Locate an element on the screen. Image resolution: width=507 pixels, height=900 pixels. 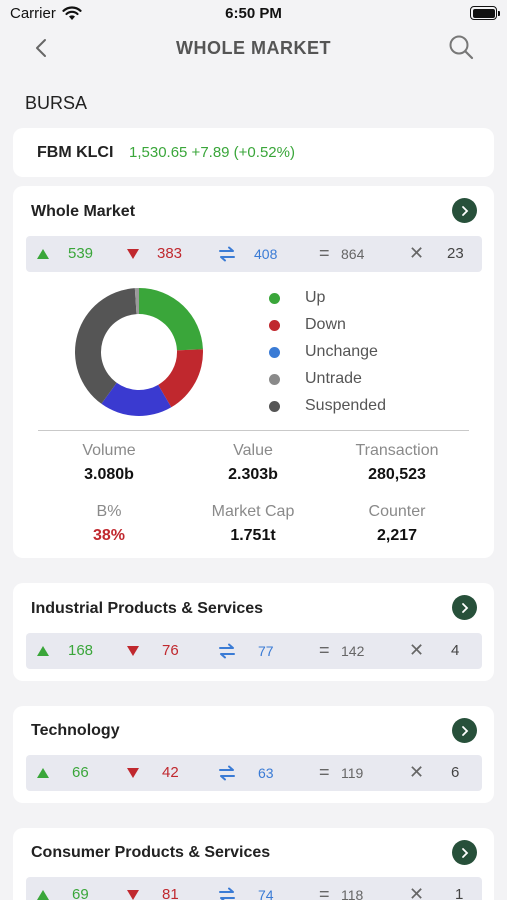
sector-card: Technology 66 42 63 = 119 ✕ 6 is located at coordinates (253, 754).